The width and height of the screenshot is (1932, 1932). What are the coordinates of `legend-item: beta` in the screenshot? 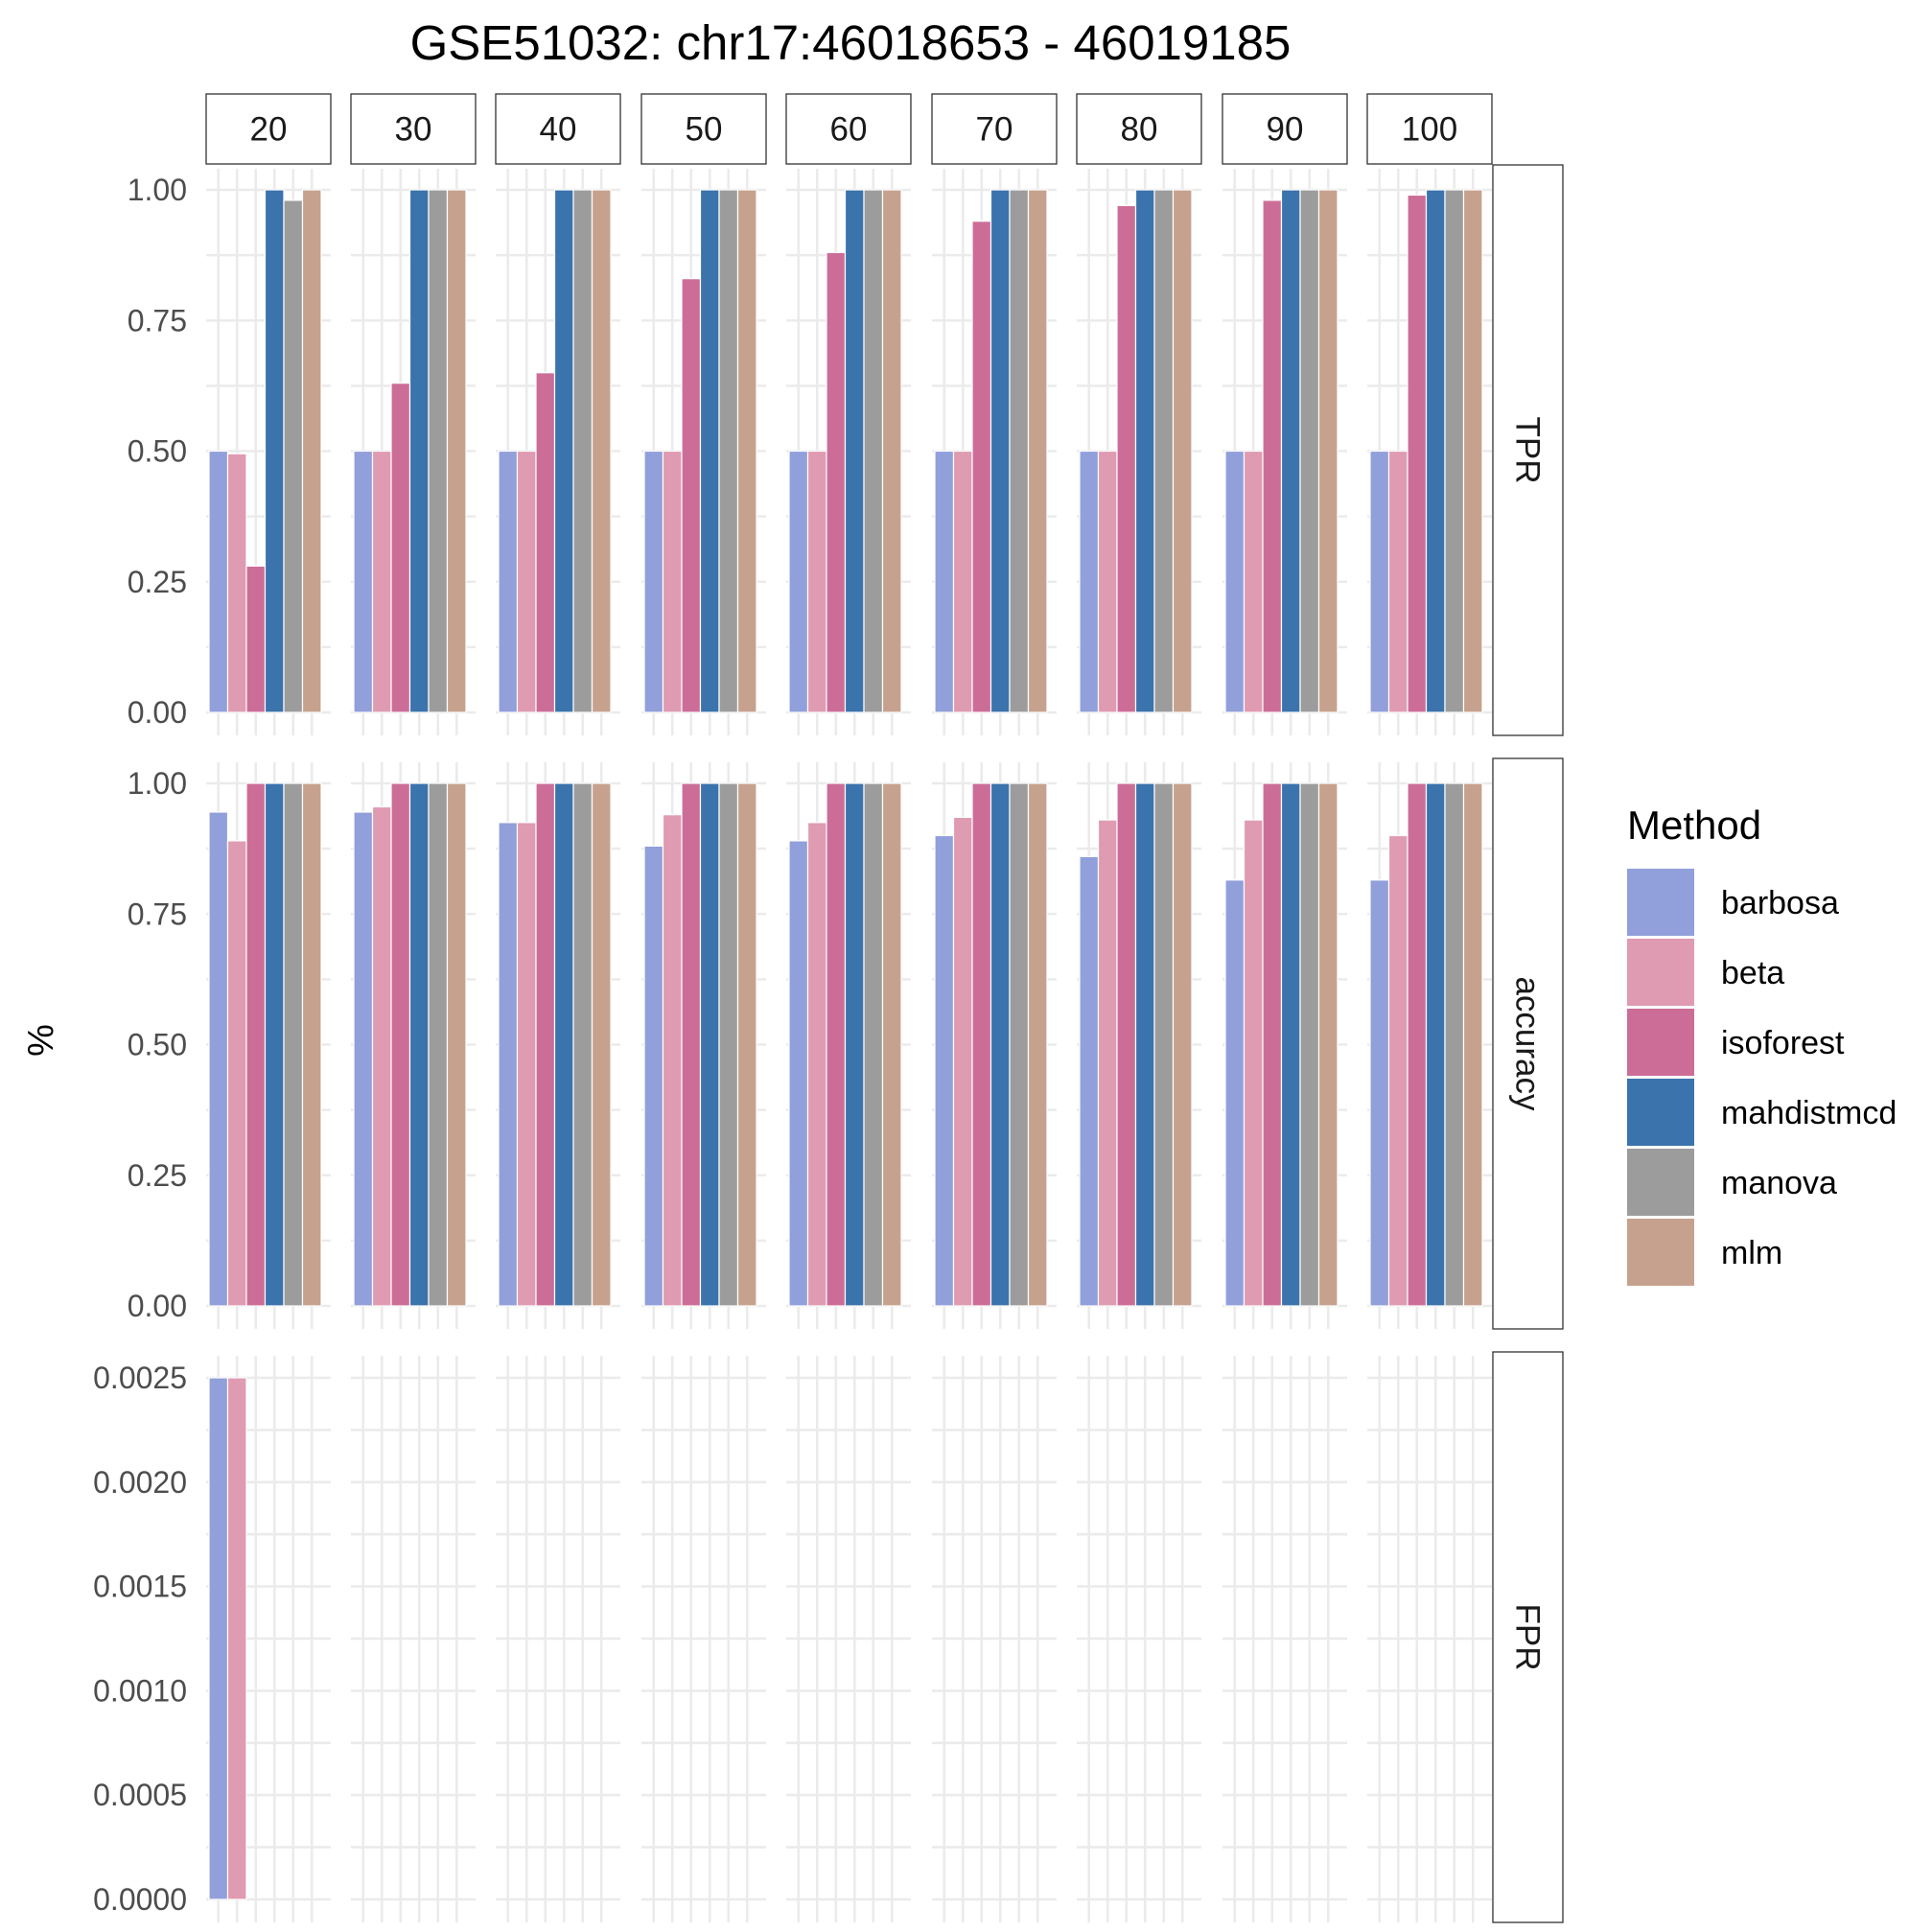 It's located at (1705, 972).